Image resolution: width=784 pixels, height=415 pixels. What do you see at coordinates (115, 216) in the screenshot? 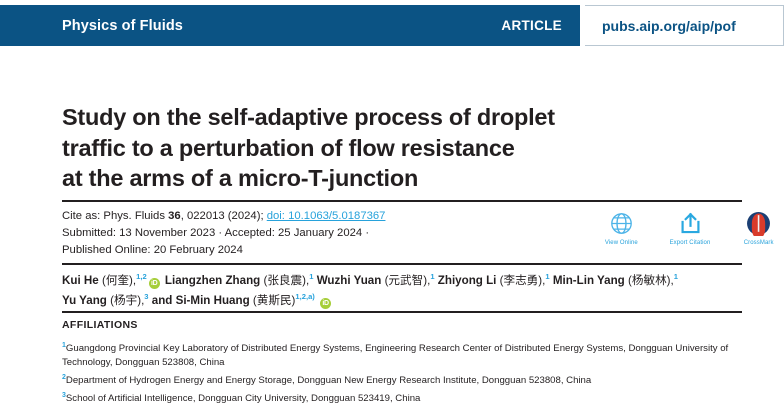
I see `citation-prefix: Cite as: Phys. Fluids` at bounding box center [115, 216].